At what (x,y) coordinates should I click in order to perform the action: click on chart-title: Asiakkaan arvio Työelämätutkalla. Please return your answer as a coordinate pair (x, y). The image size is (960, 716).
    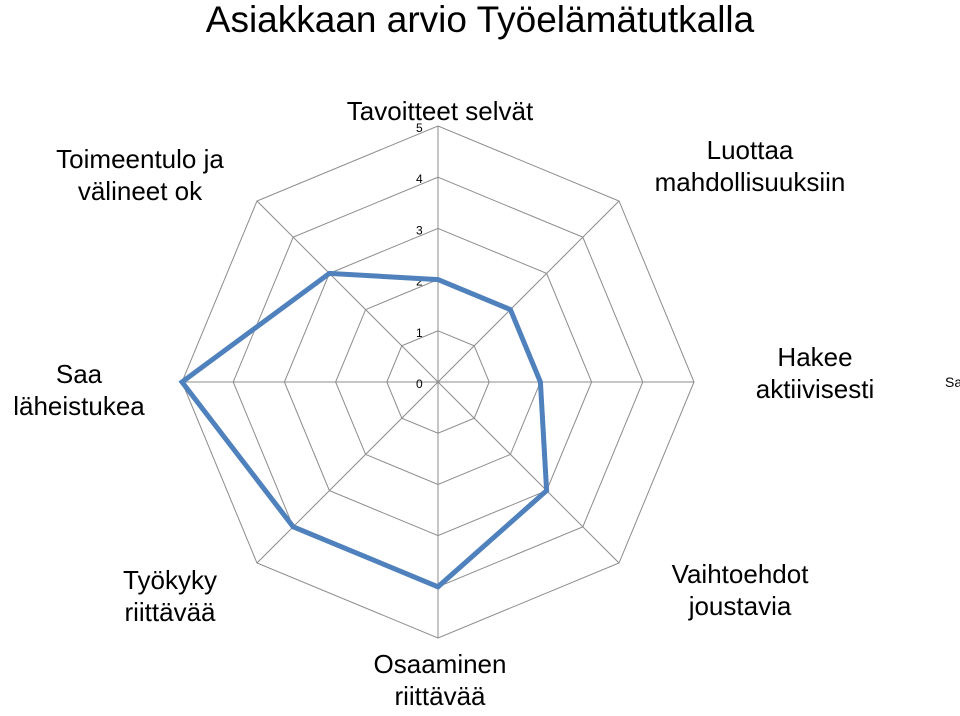
    Looking at the image, I should click on (480, 20).